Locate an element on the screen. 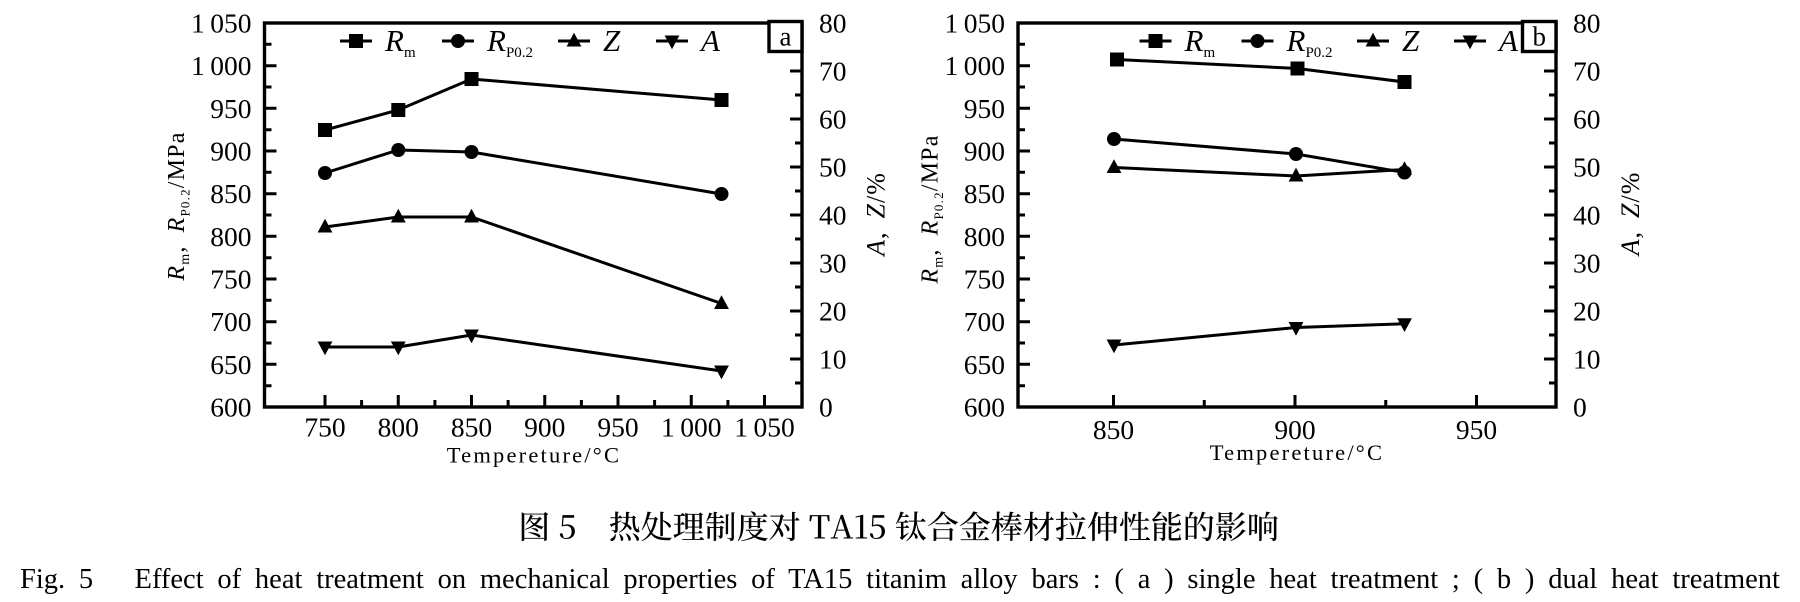 The image size is (1800, 602). svg-text: b is located at coordinates (1539, 37).